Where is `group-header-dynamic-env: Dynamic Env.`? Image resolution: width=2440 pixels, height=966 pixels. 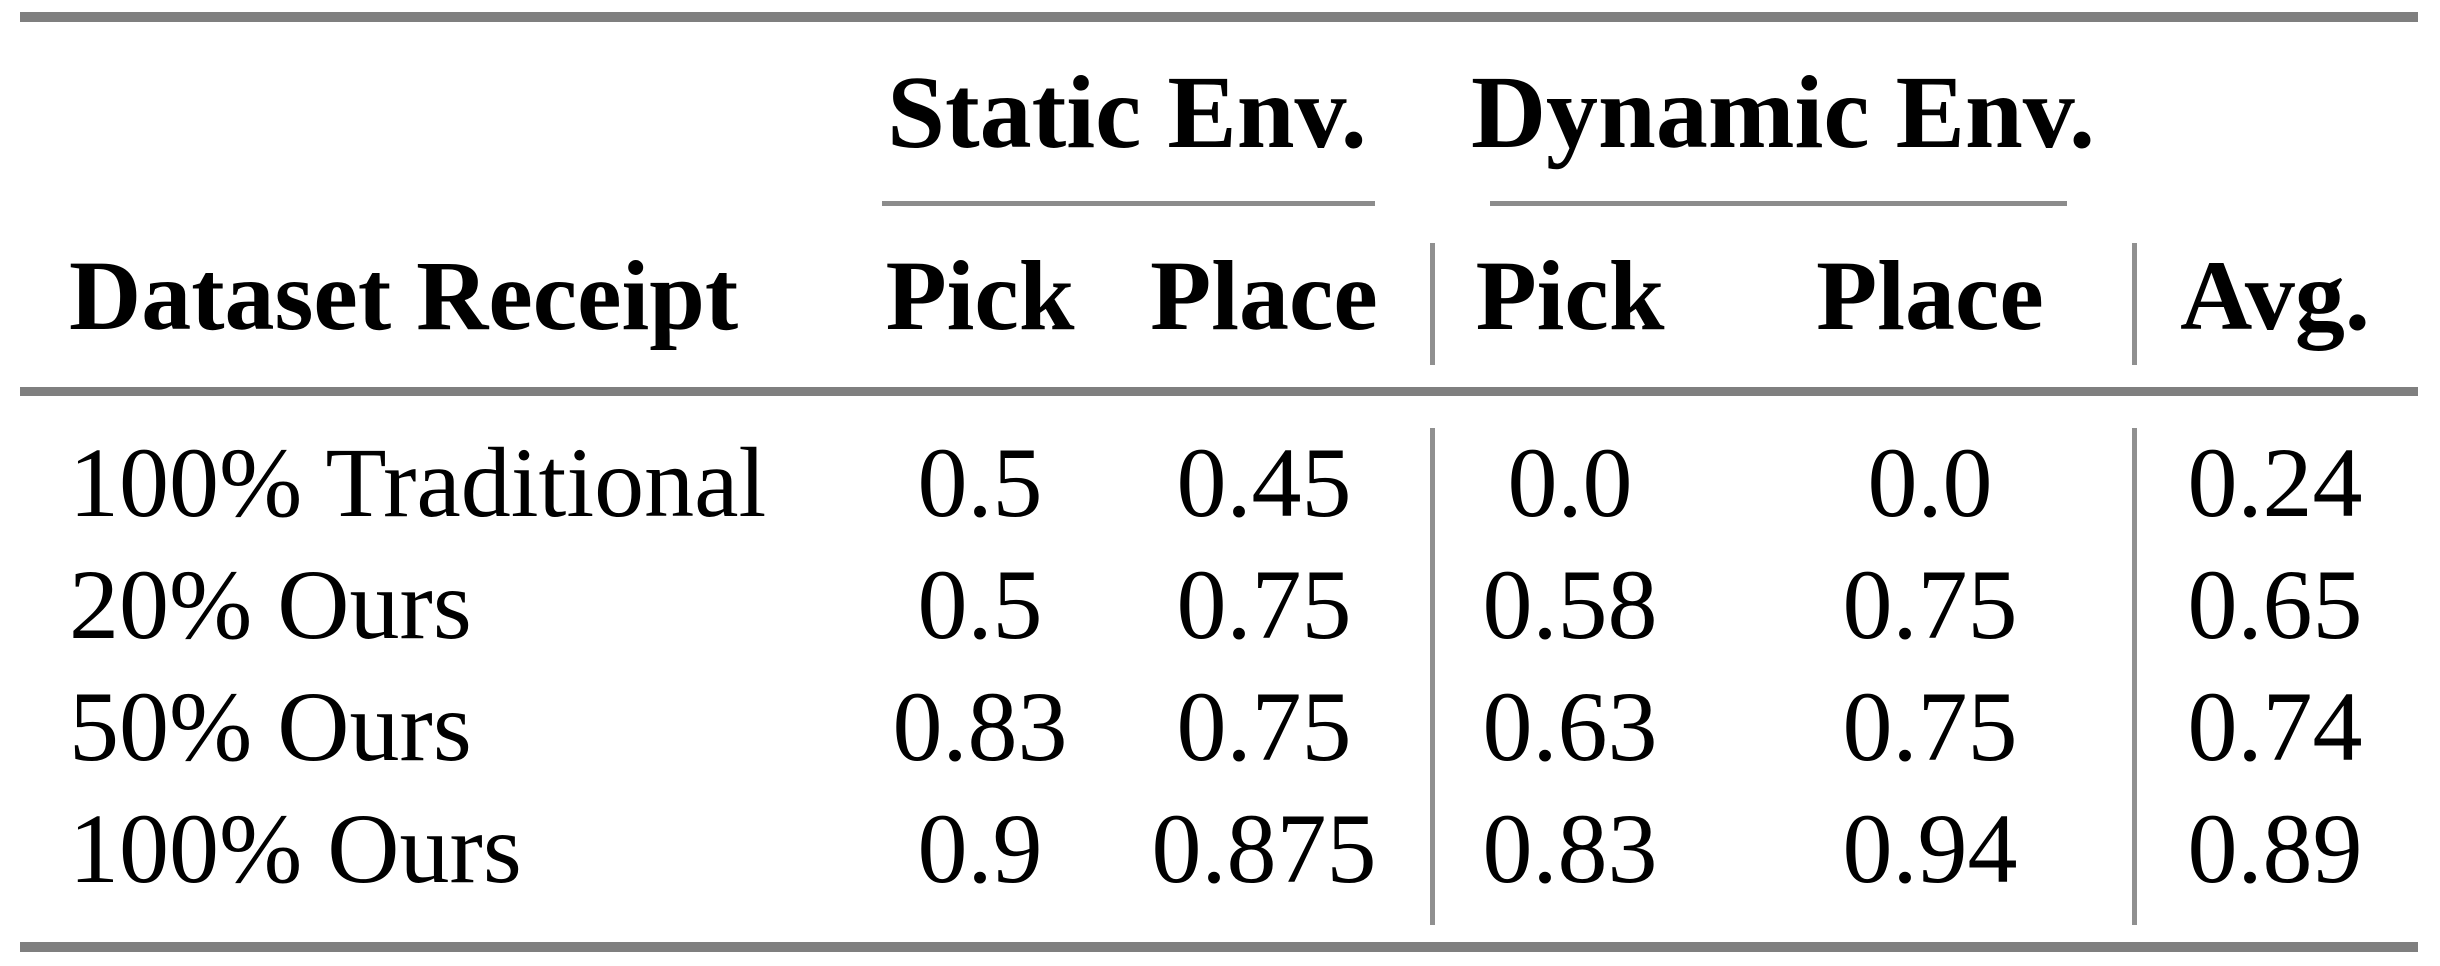
group-header-dynamic-env: Dynamic Env. is located at coordinates (1783, 112).